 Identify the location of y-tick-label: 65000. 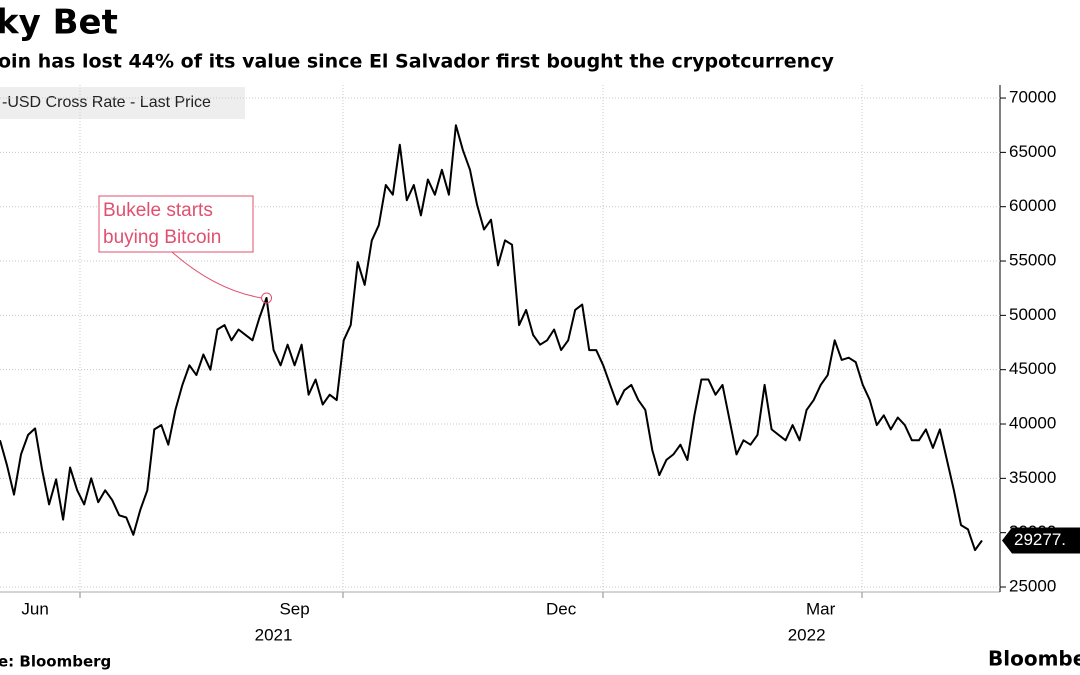
(1032, 151).